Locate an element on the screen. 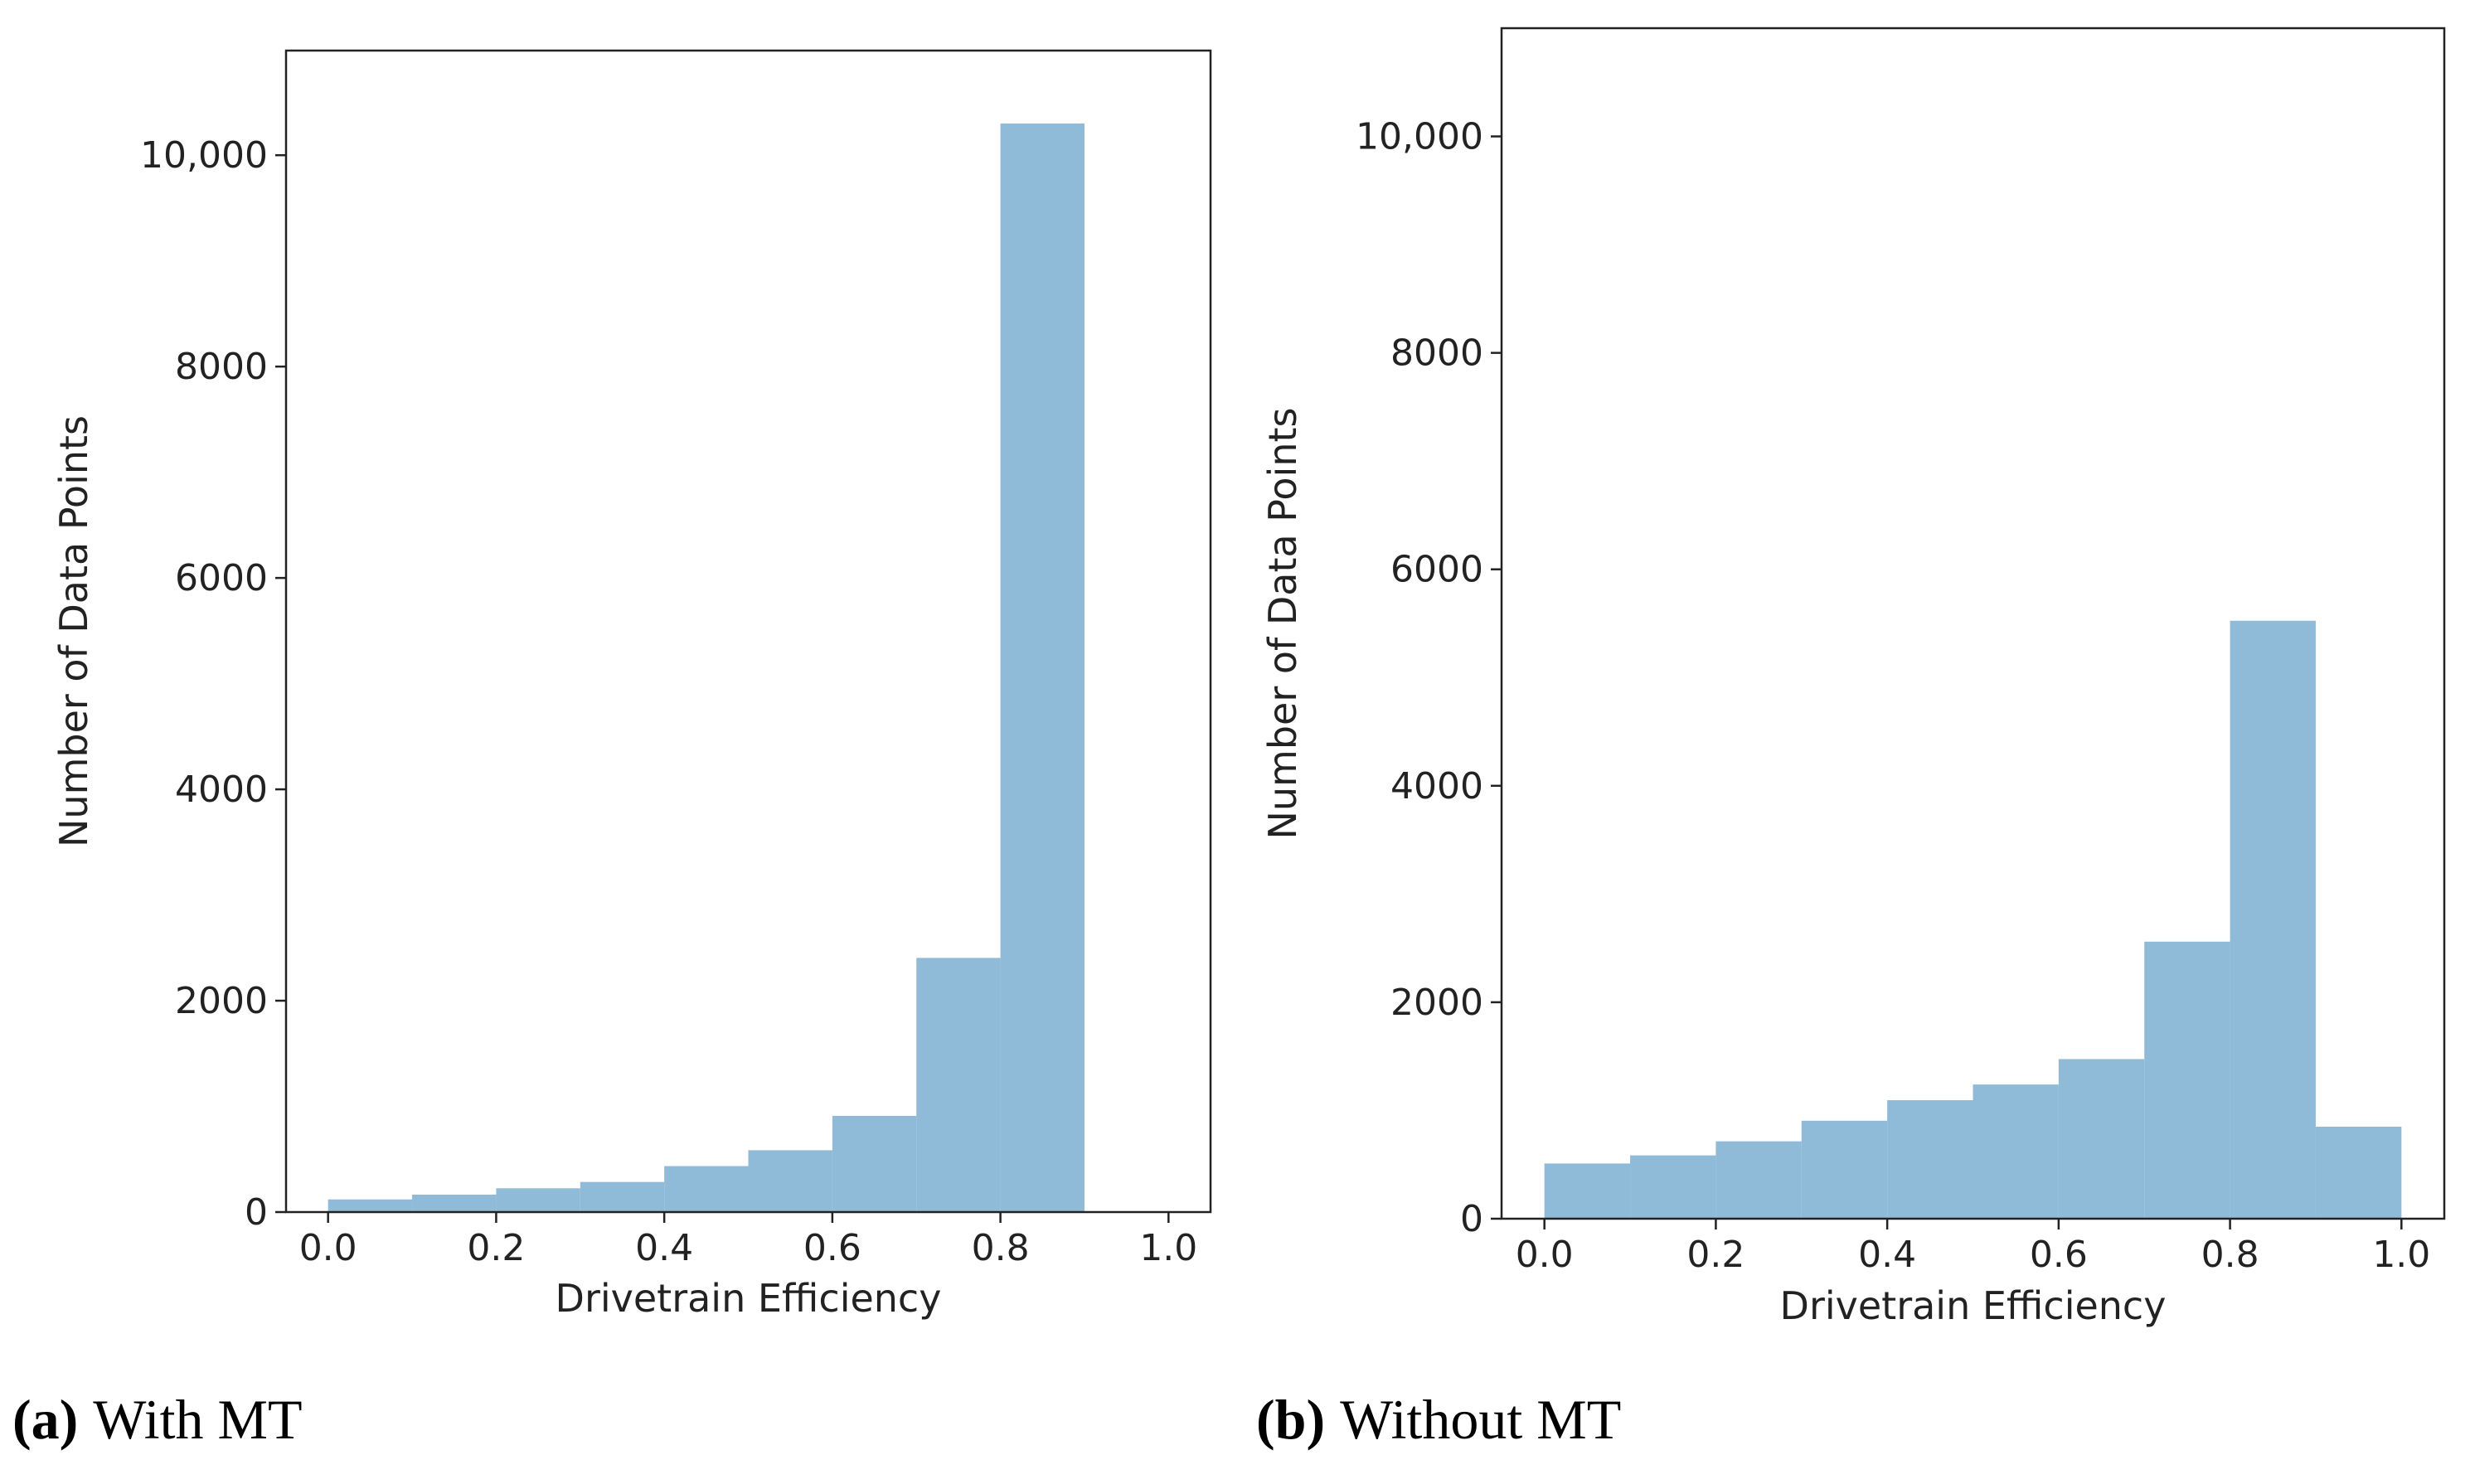 This screenshot has height=1484, width=2470. caption-label: (a) is located at coordinates (45, 1420).